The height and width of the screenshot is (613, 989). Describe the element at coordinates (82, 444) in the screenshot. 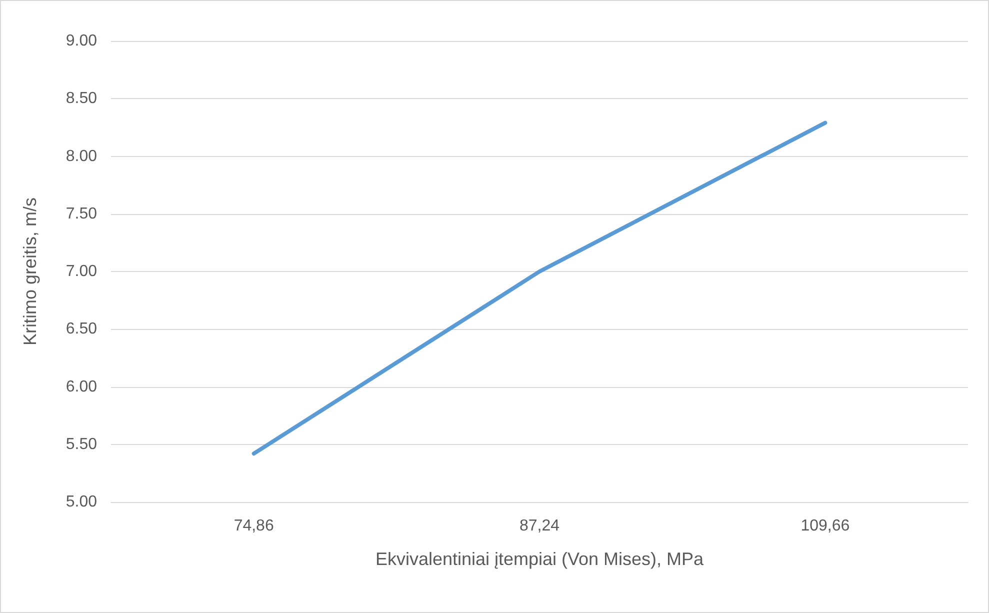

I see `y-tick-label: 5.50` at that location.